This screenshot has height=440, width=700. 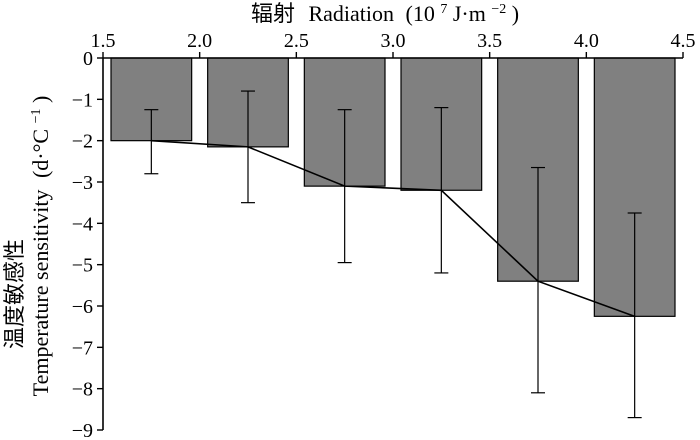 I want to click on x-axis-title-unit-sup1: 7, so click(x=443, y=9).